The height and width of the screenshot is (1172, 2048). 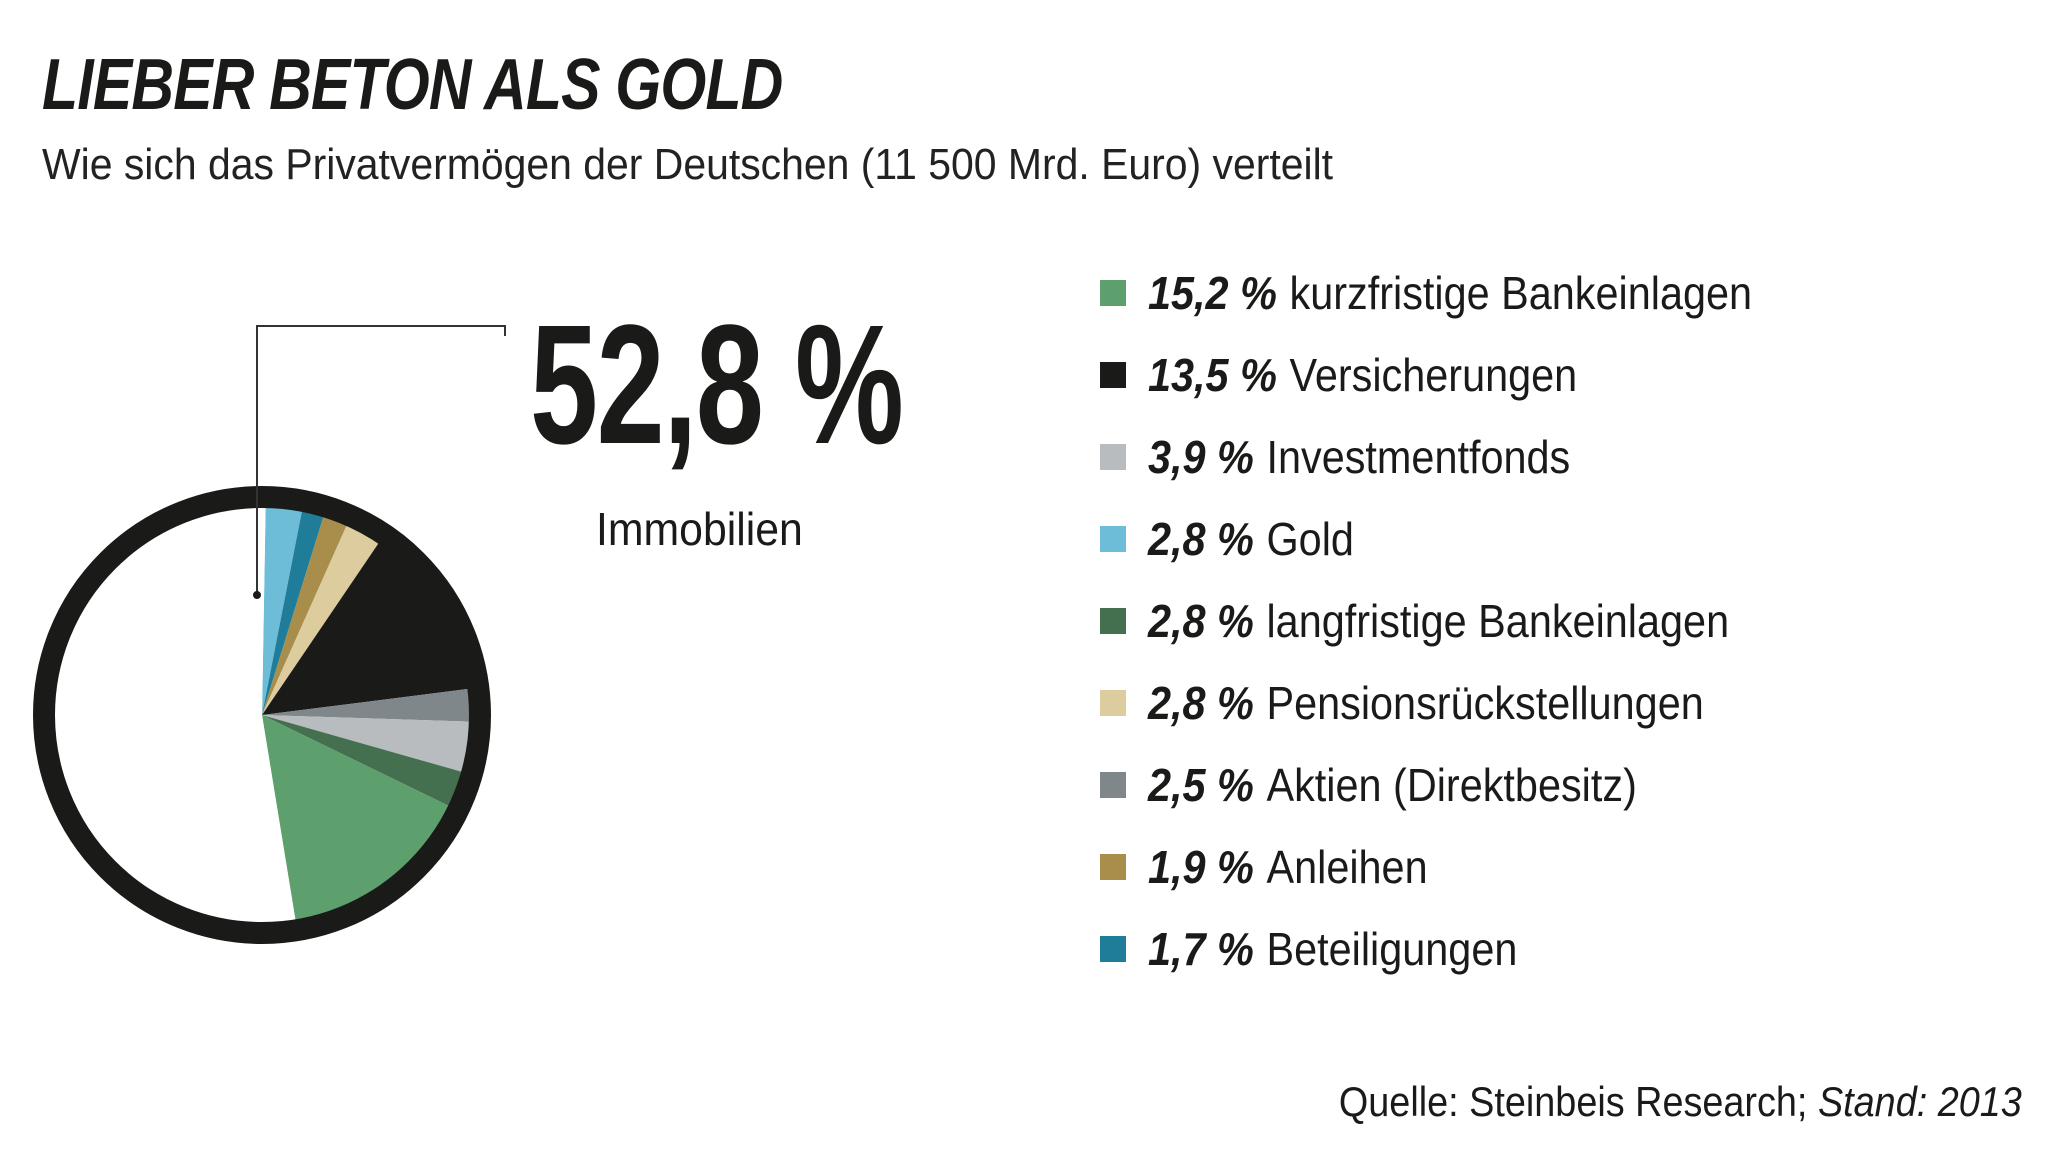 What do you see at coordinates (1521, 293) in the screenshot?
I see `legend-label: kurzfristige Bankeinlagen` at bounding box center [1521, 293].